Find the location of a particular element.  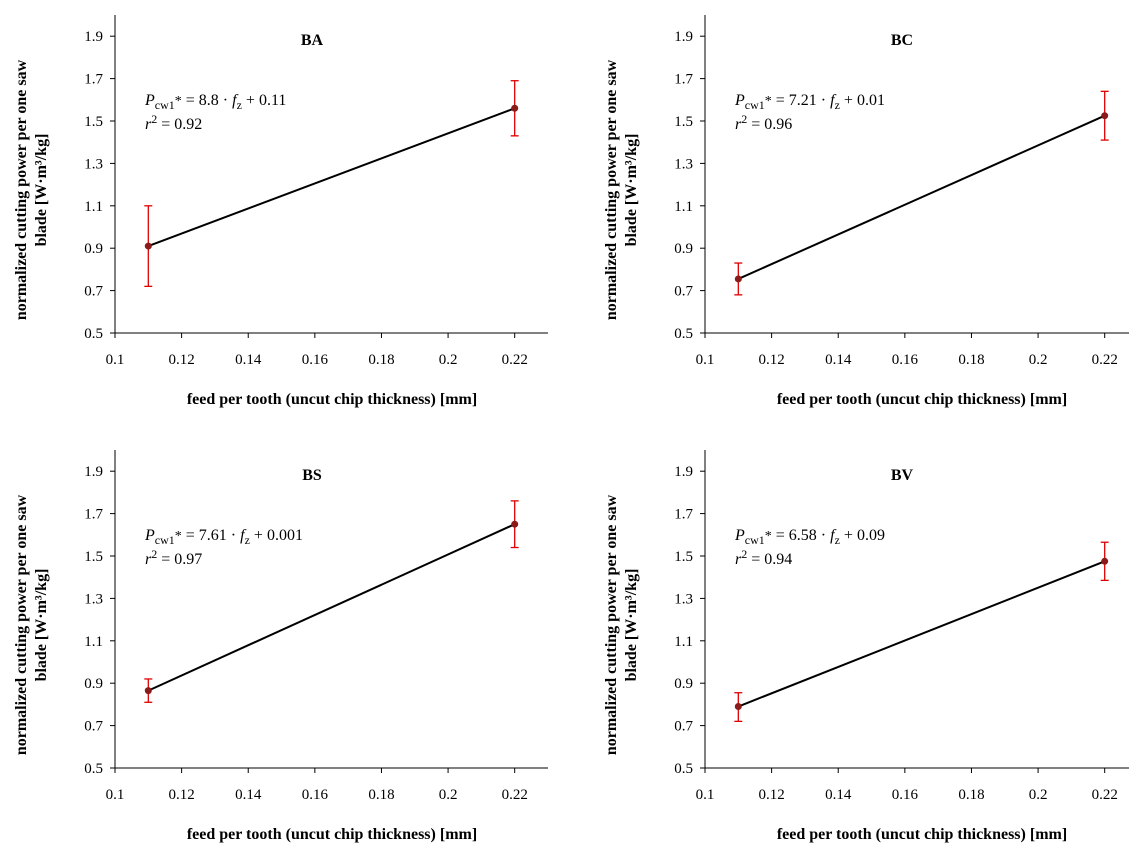

eq-rhs2: + 0.11 is located at coordinates (264, 100).